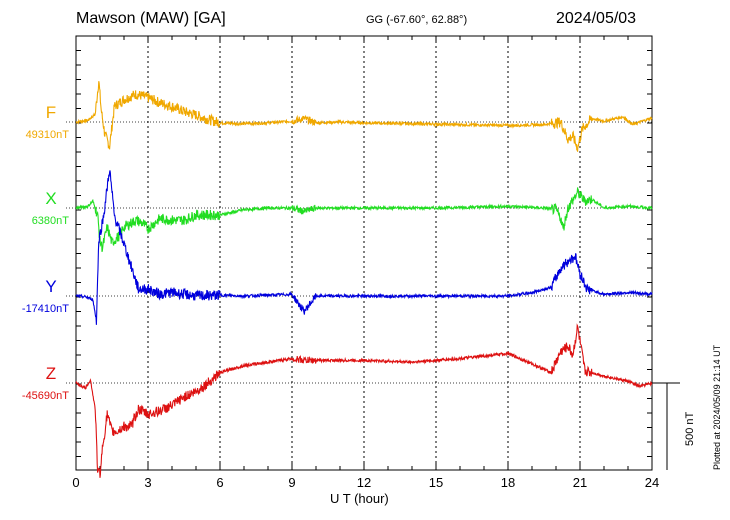 Image resolution: width=730 pixels, height=520 pixels. I want to click on scale-bar, so click(666, 426).